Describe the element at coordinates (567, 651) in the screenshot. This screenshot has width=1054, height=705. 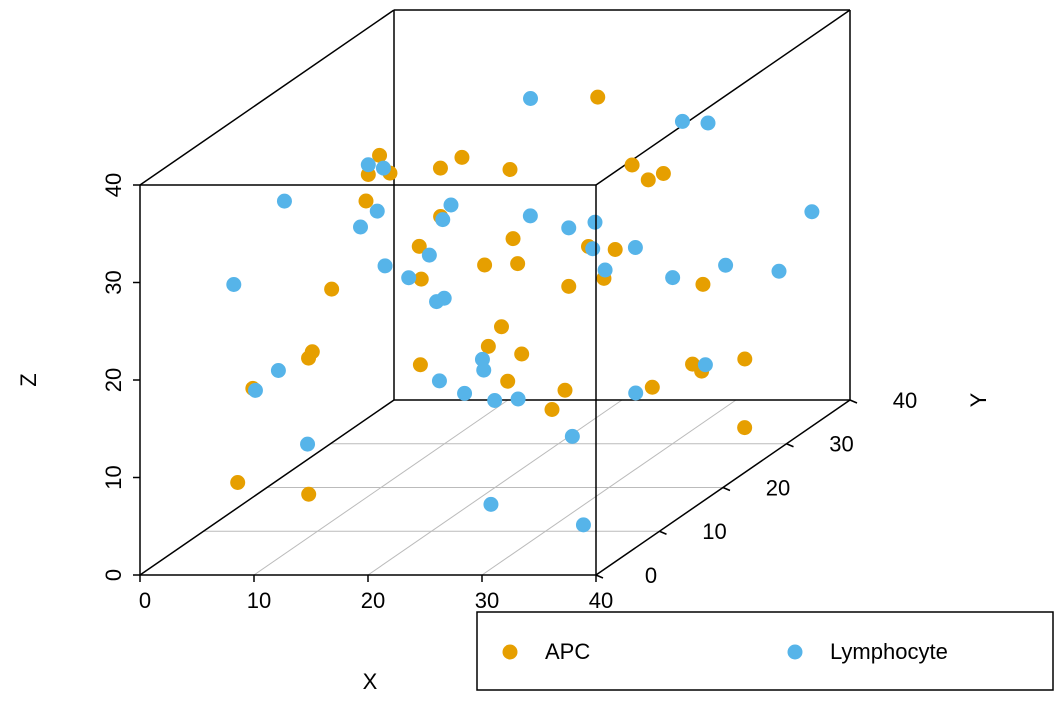
I see `legend-label: APC` at that location.